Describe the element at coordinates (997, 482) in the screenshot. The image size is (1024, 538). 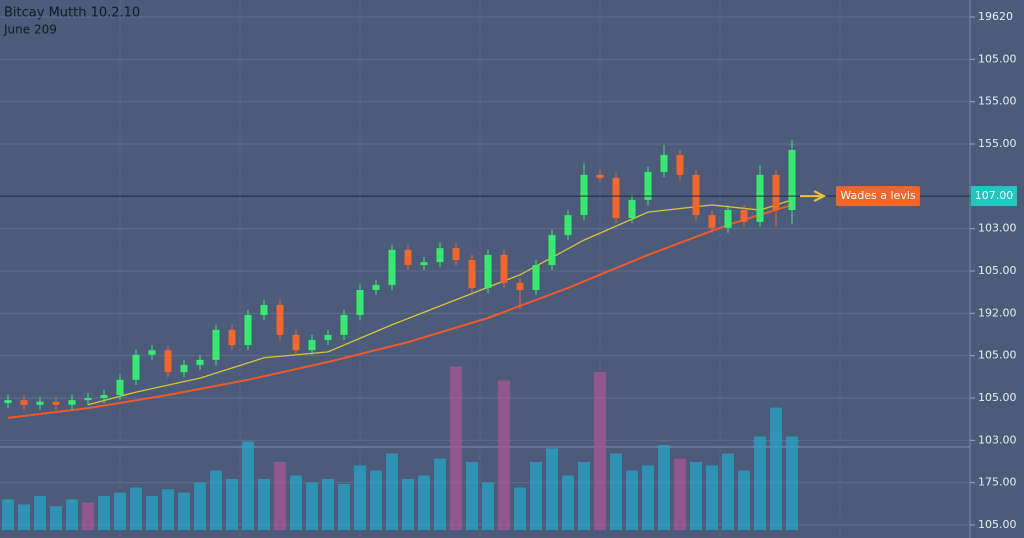
I see `y-tick-label: 175.00` at that location.